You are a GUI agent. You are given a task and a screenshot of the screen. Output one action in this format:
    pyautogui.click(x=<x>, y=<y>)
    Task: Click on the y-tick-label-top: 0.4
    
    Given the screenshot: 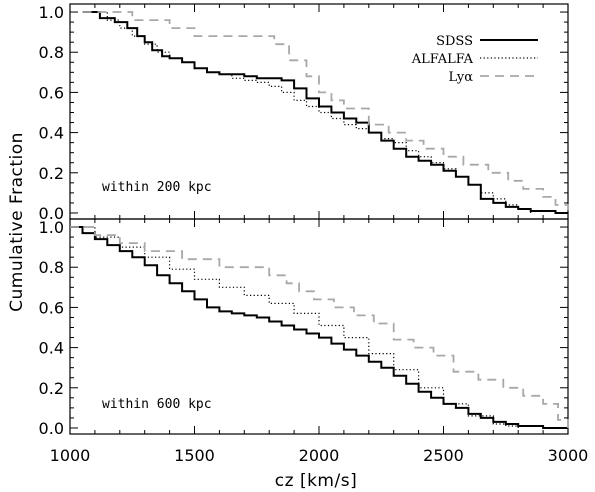 What is the action you would take?
    pyautogui.click(x=51, y=133)
    